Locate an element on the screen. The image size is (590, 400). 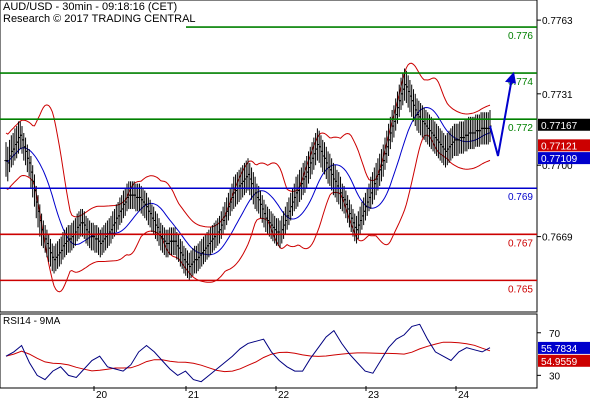
x-tick-label: 20 is located at coordinates (102, 395).